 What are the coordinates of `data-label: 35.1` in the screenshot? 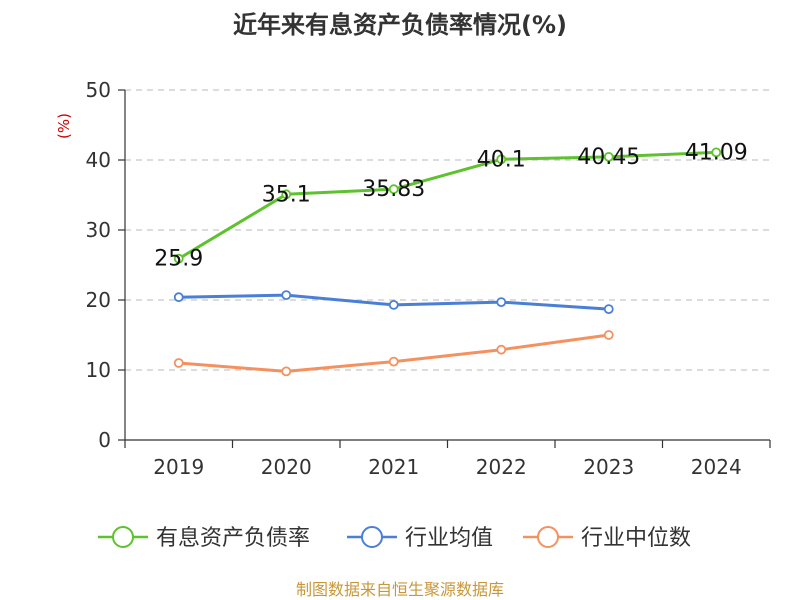 It's located at (286, 194).